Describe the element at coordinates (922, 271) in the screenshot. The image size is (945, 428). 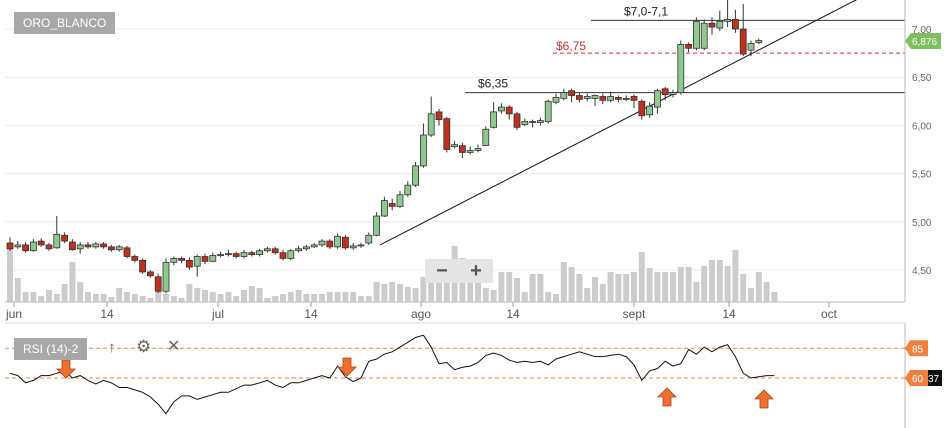
I see `y-tick-label: 4,50` at that location.